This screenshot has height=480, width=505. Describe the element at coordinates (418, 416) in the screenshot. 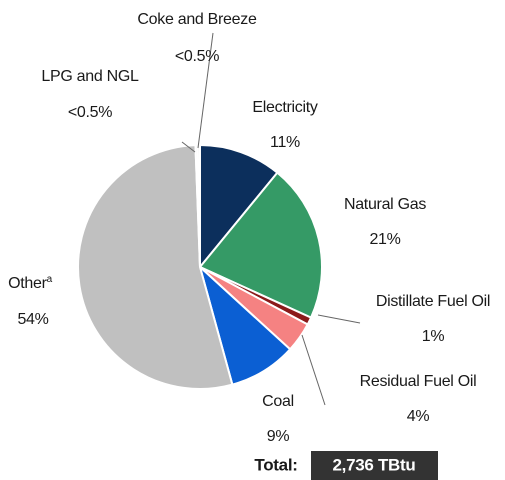

I see `slice-value: 4%` at that location.